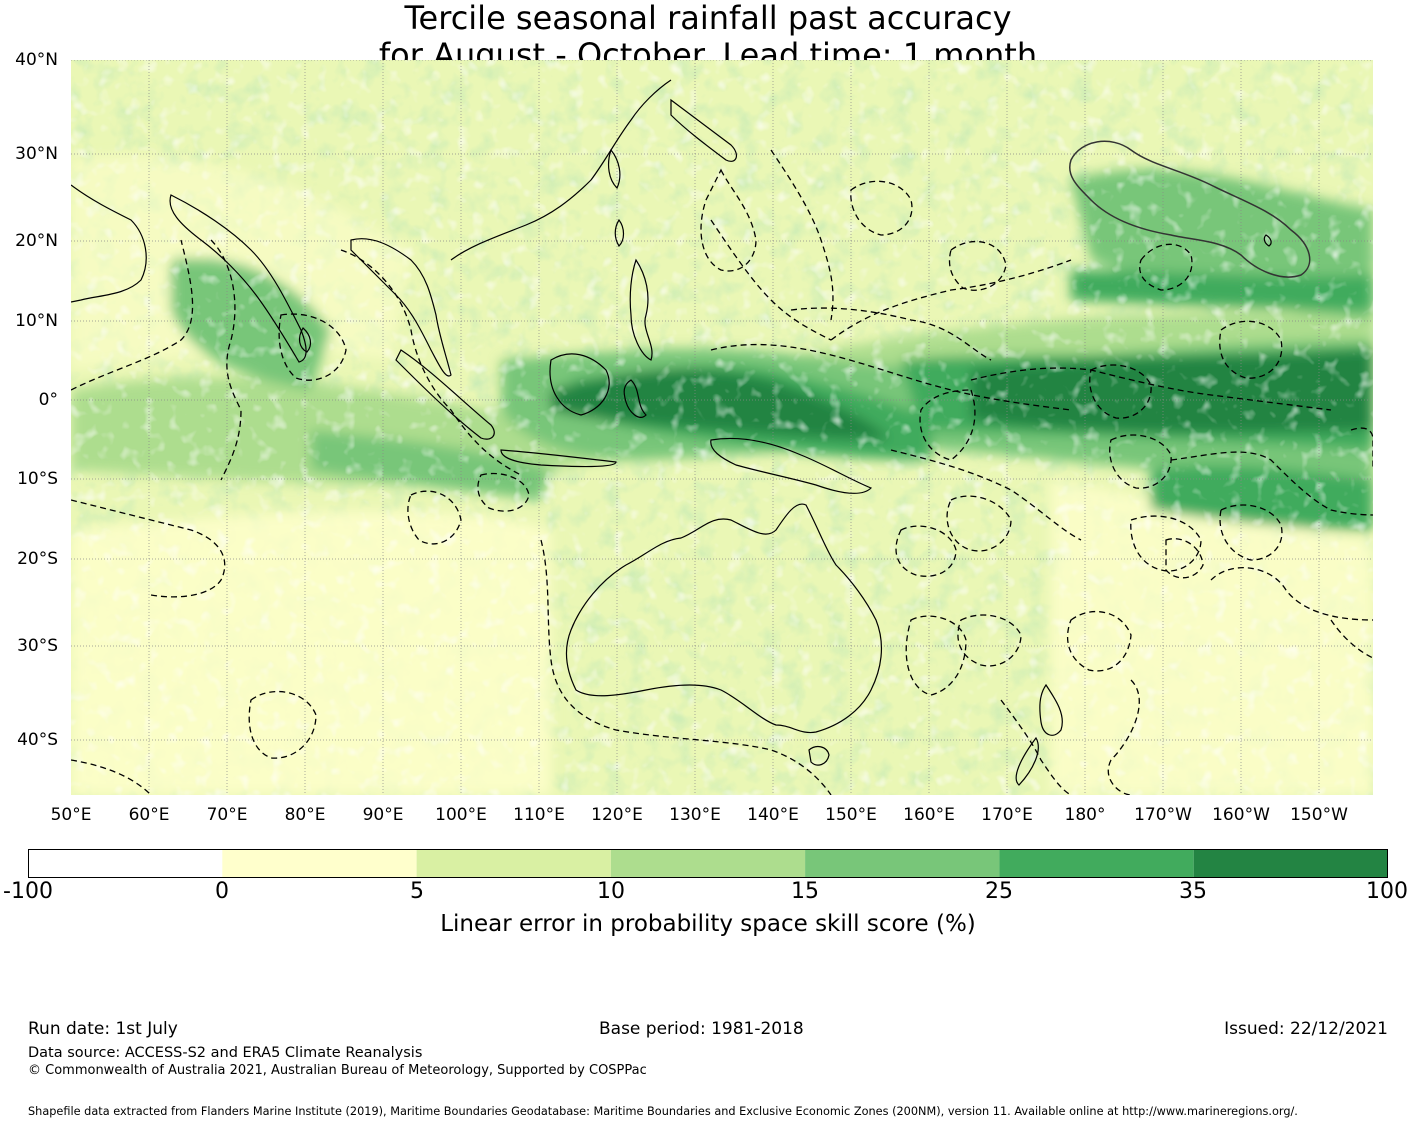 This screenshot has width=1416, height=1125. Describe the element at coordinates (36, 60) in the screenshot. I see `lat-label-40n: 40°N` at that location.